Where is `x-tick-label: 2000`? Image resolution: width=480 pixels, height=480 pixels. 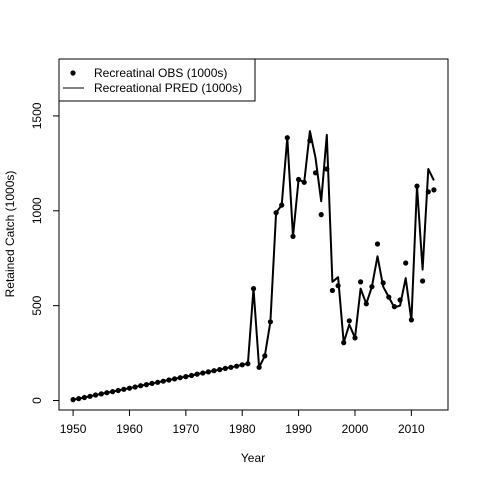
x-tick-label: 2000 is located at coordinates (355, 429).